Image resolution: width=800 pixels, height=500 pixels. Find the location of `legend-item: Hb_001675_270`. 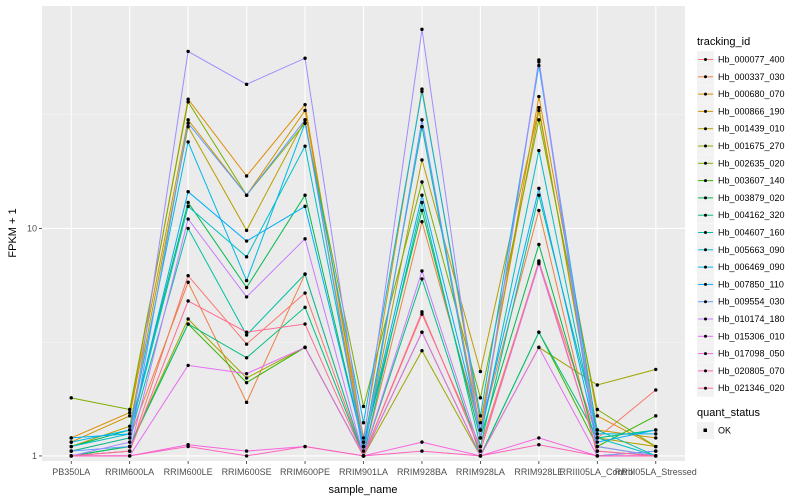

legend-item: Hb_001675_270 is located at coordinates (741, 146).